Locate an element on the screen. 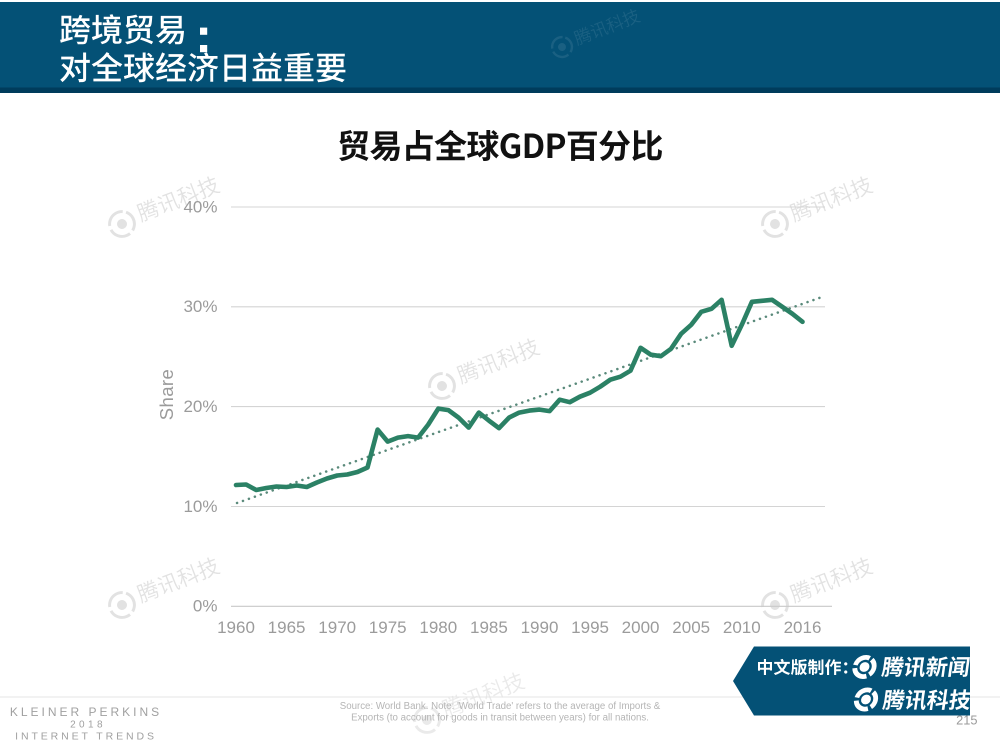 This screenshot has height=755, width=1000. svg-text: 1990 is located at coordinates (540, 627).